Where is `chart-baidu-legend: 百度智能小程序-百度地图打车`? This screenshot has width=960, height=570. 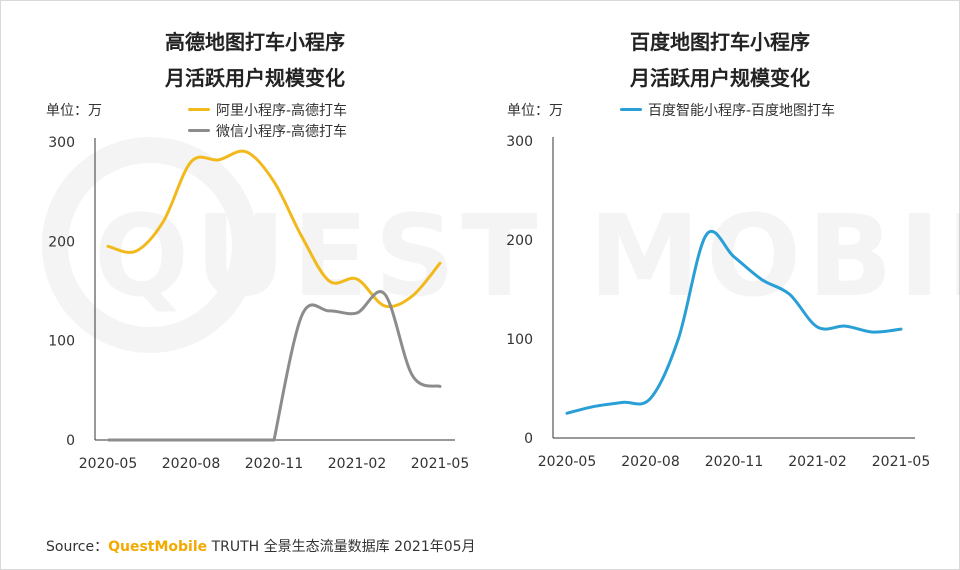 chart-baidu-legend: 百度智能小程序-百度地图打车 is located at coordinates (727, 109).